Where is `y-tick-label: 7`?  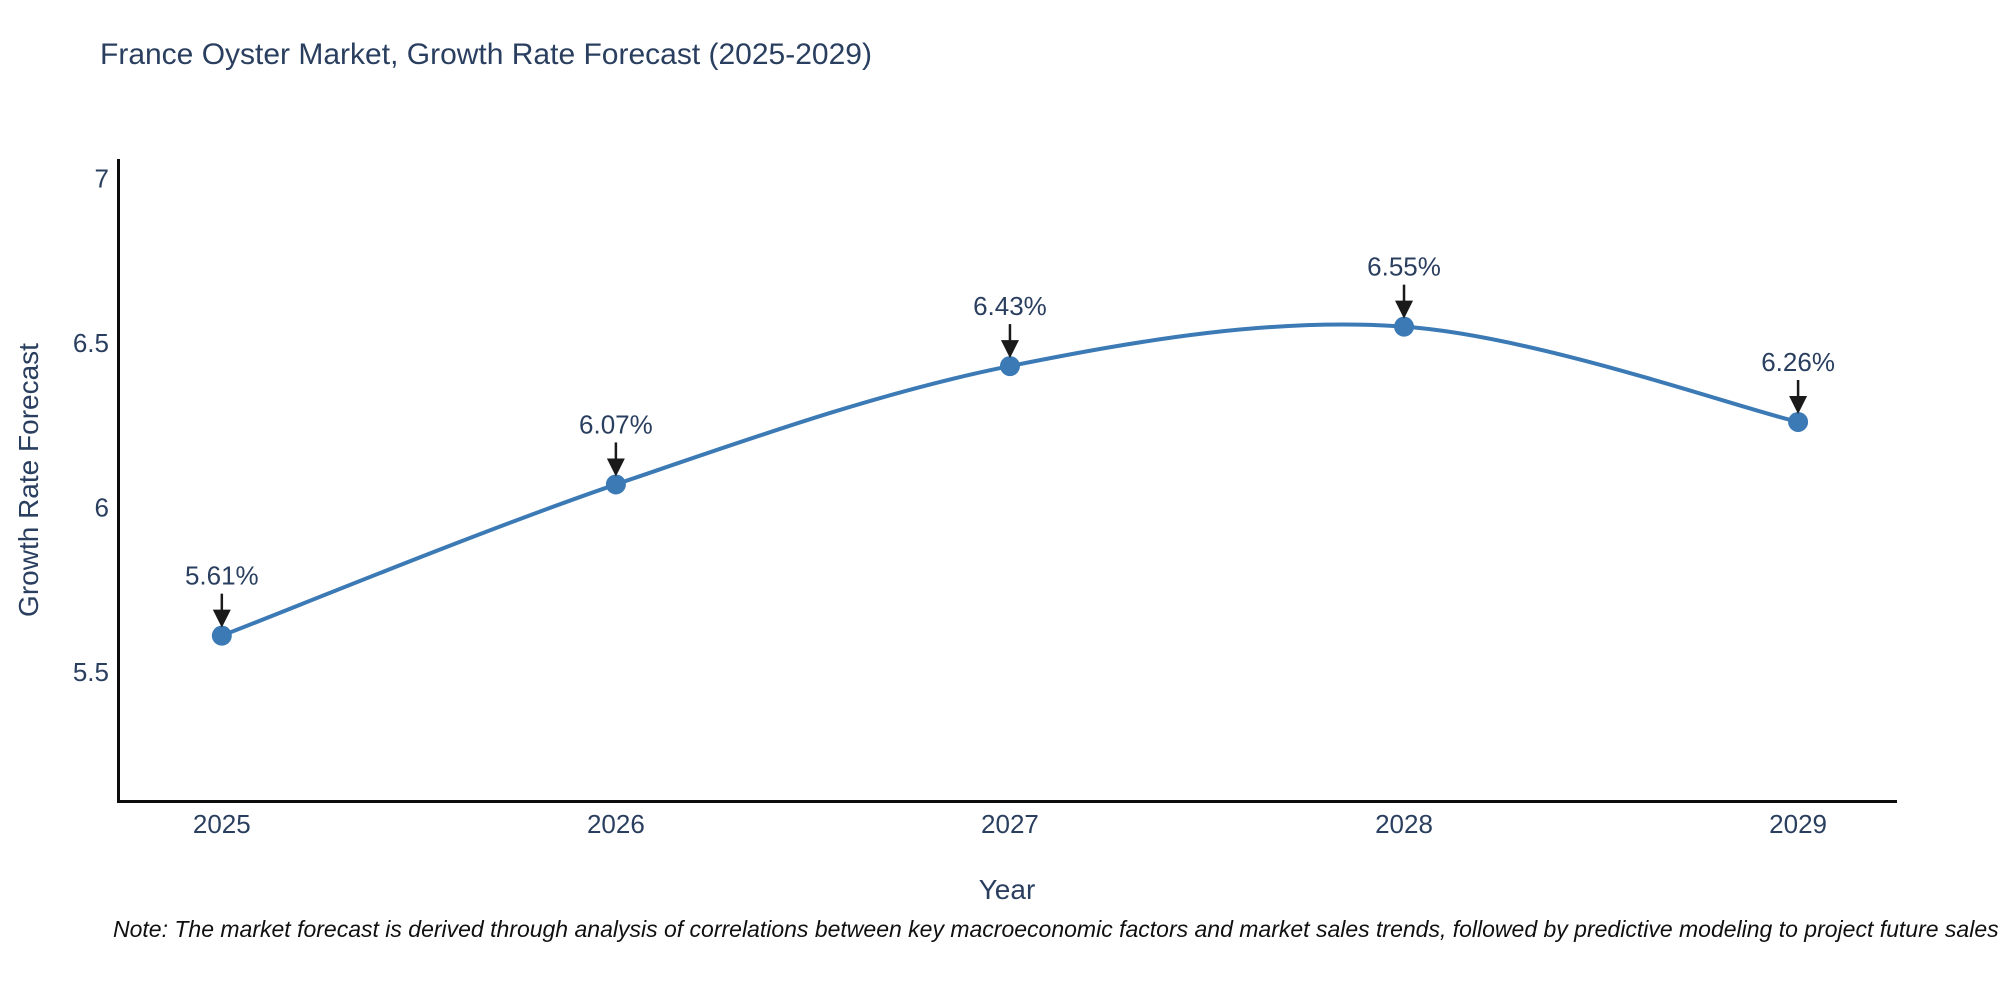
y-tick-label: 7 is located at coordinates (102, 179).